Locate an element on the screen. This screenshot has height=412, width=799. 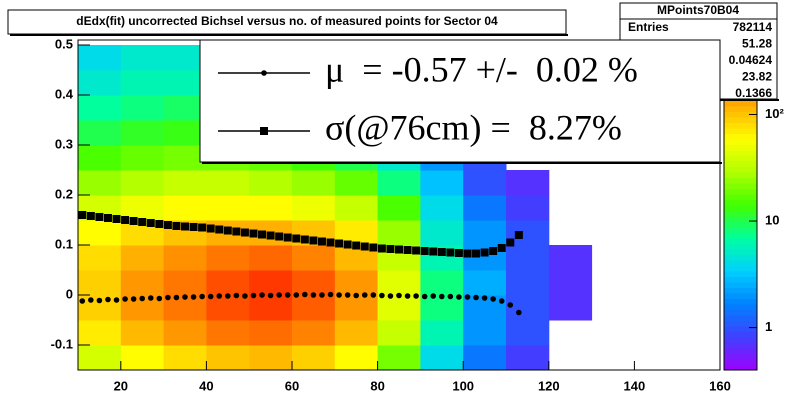
stats-value: 51.28 is located at coordinates (757, 44).